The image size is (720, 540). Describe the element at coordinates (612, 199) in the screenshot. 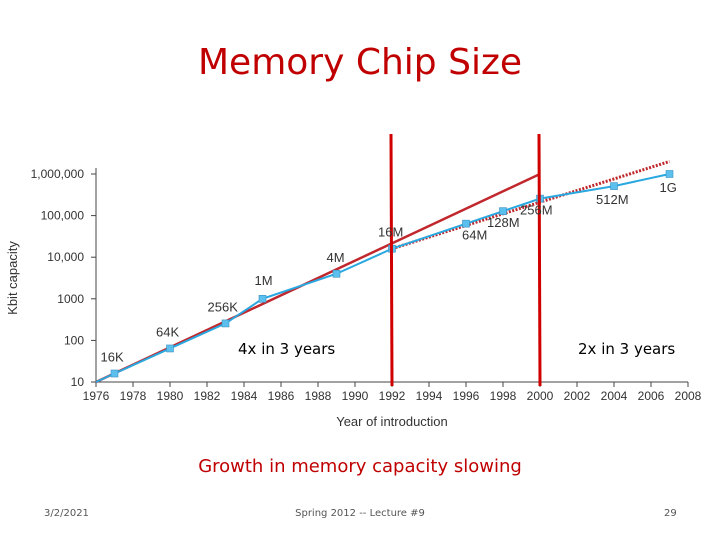

I see `point-label: 512M` at that location.